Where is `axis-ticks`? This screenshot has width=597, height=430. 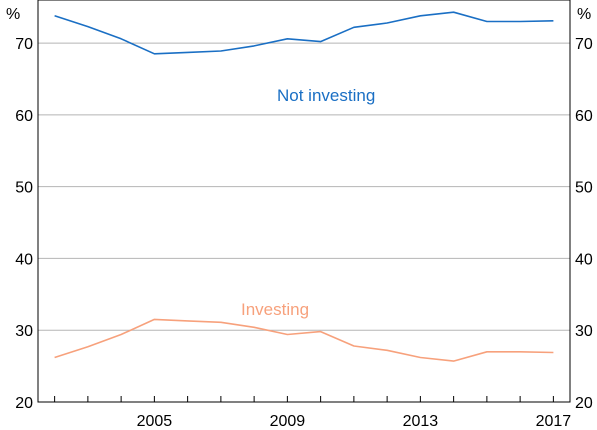
axis-ticks is located at coordinates (304, 399).